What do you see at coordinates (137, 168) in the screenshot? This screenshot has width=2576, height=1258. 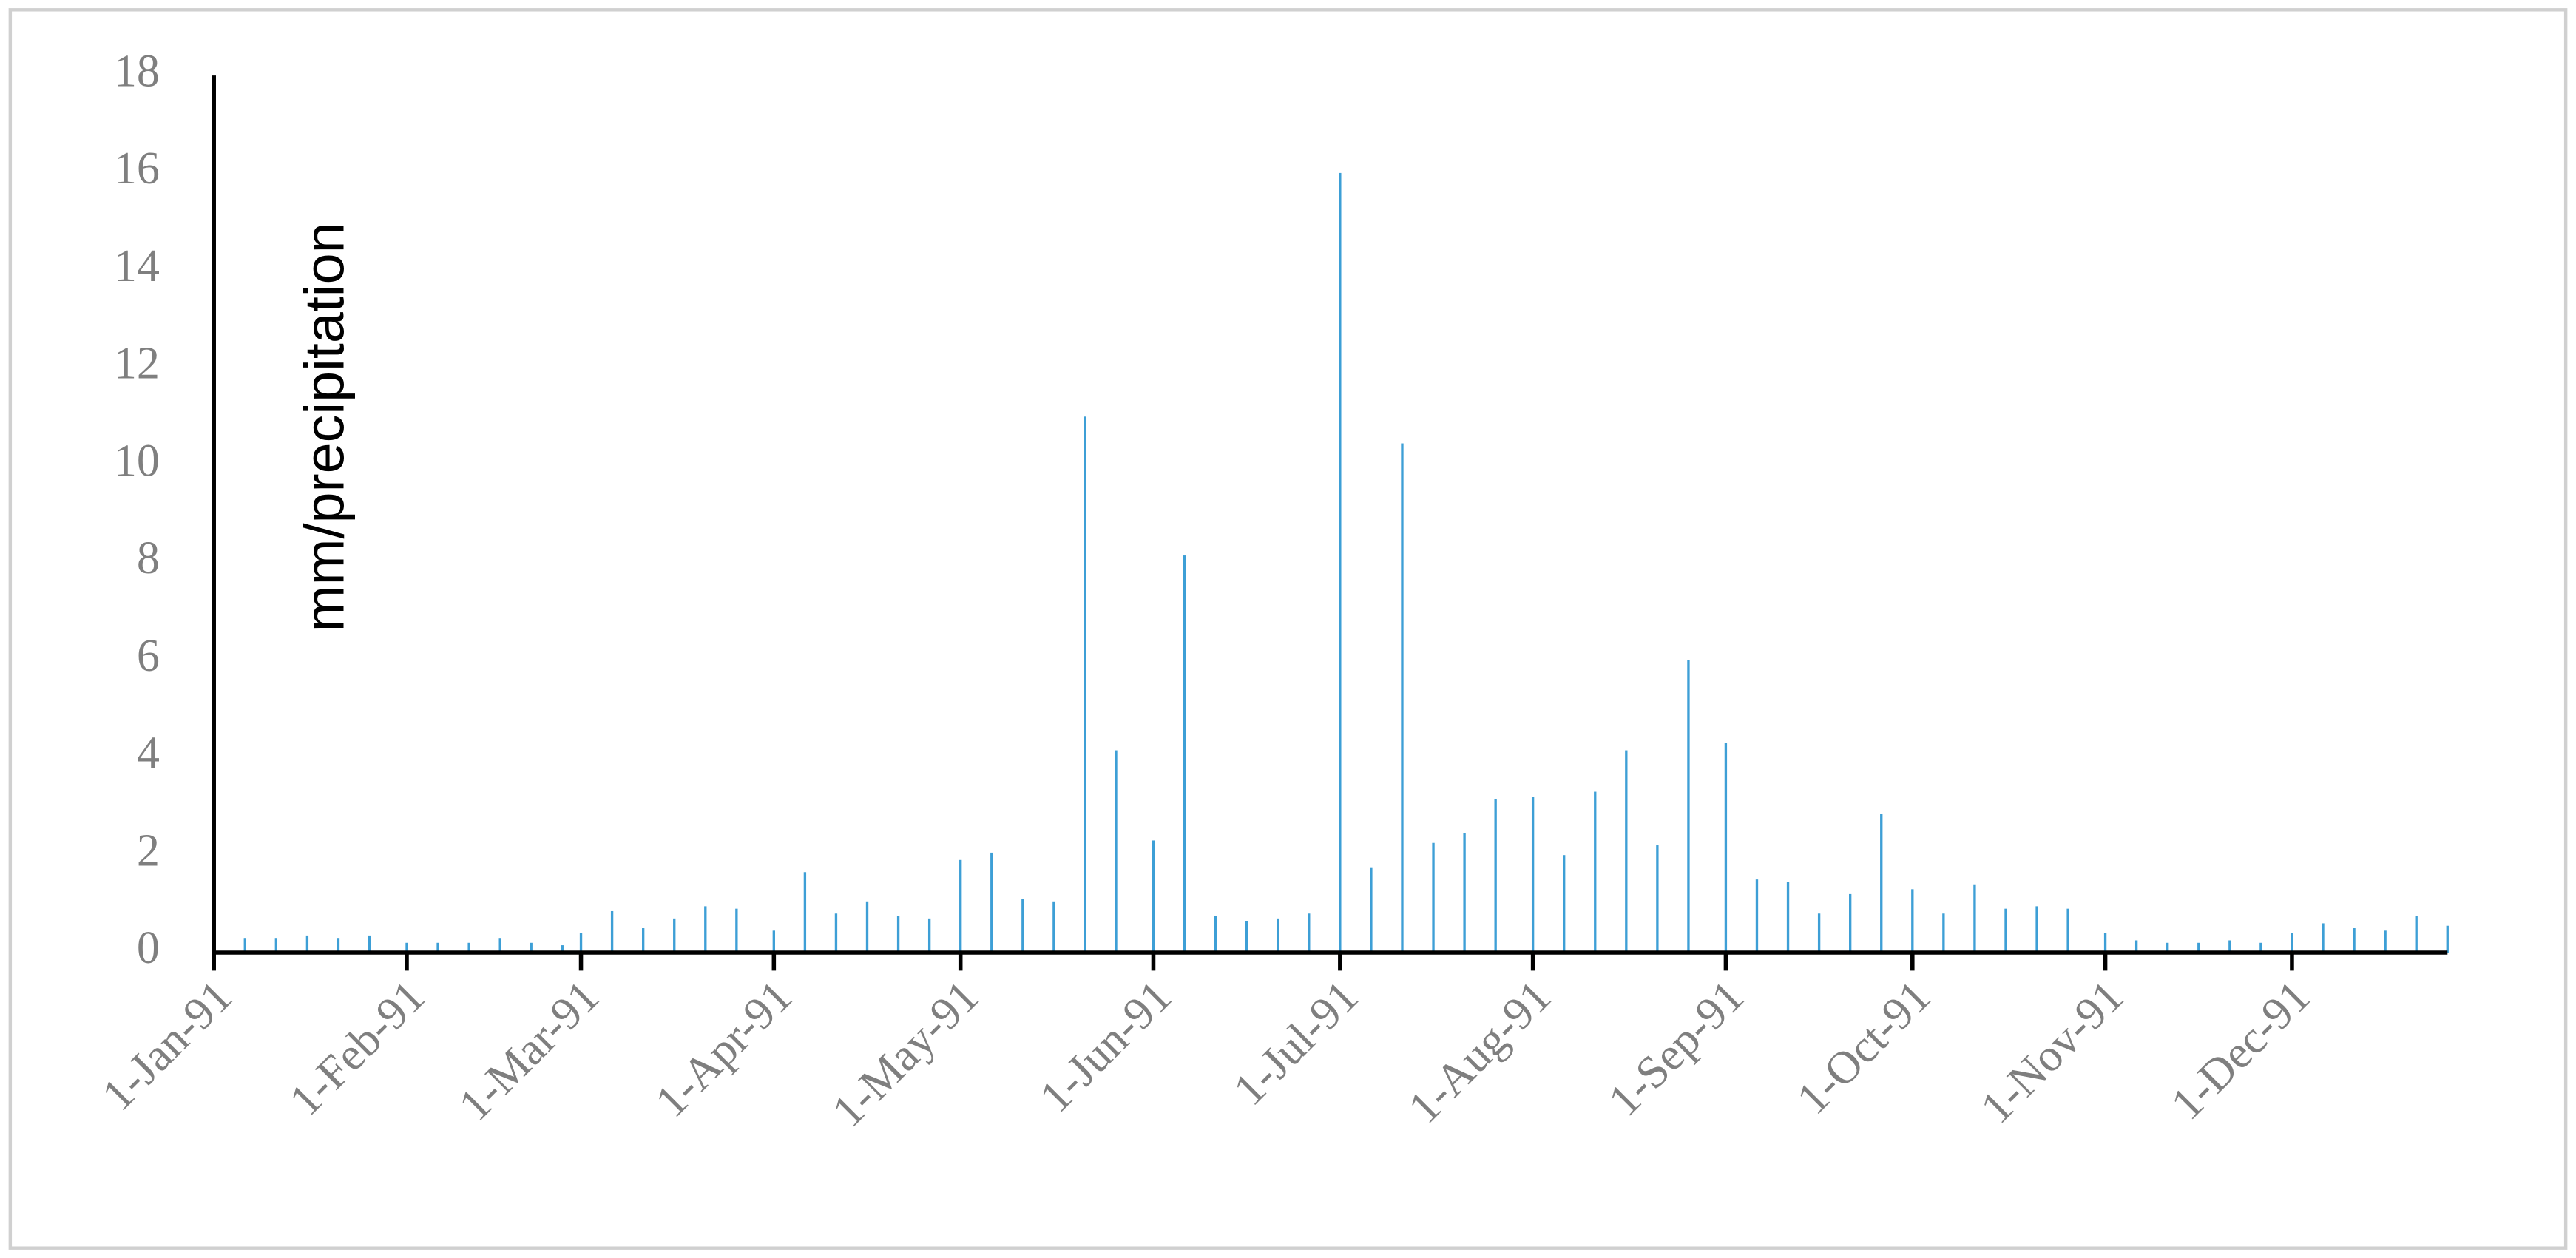 I see `y-tick-label: 16` at bounding box center [137, 168].